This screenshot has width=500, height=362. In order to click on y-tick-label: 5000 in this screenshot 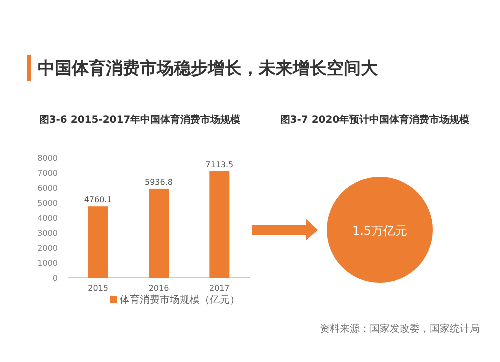, I will do `click(48, 203)`.